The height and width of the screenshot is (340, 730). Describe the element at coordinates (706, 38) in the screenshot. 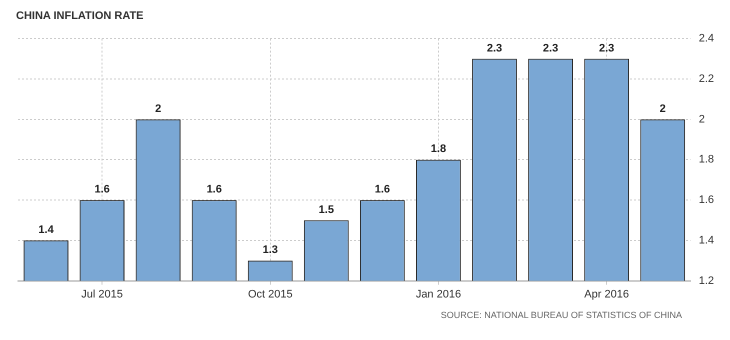

I see `y-tick-label: 2.4` at that location.